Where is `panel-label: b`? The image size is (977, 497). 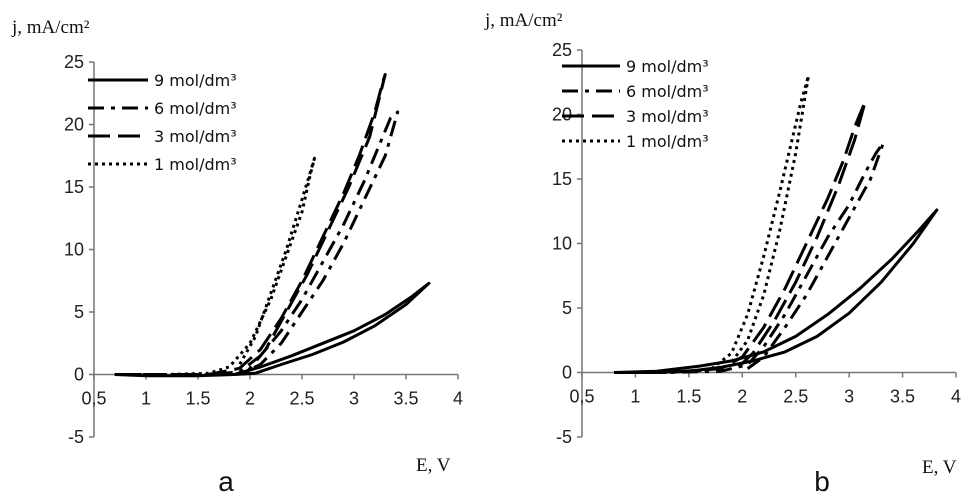 panel-label: b is located at coordinates (822, 481).